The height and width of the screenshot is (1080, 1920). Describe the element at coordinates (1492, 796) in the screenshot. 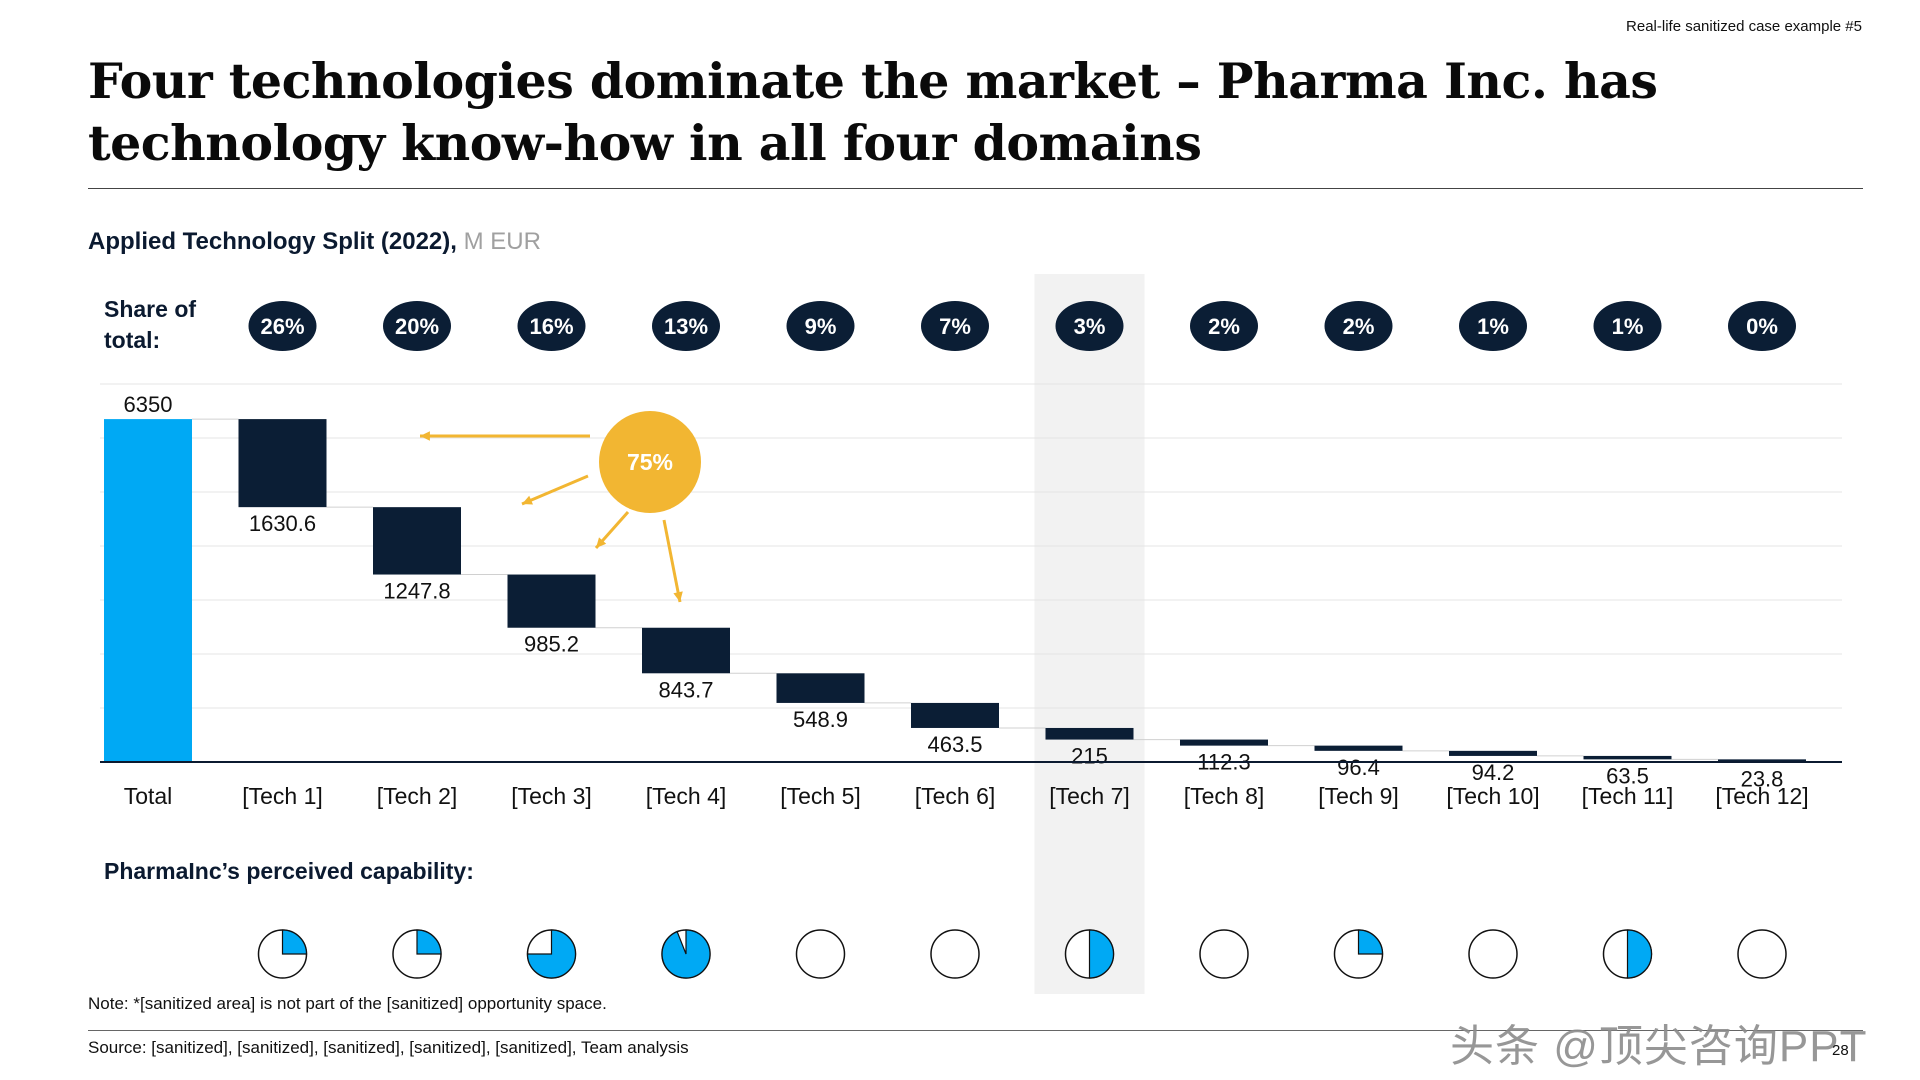

I see `x-tick-label: [Tech 10]` at that location.